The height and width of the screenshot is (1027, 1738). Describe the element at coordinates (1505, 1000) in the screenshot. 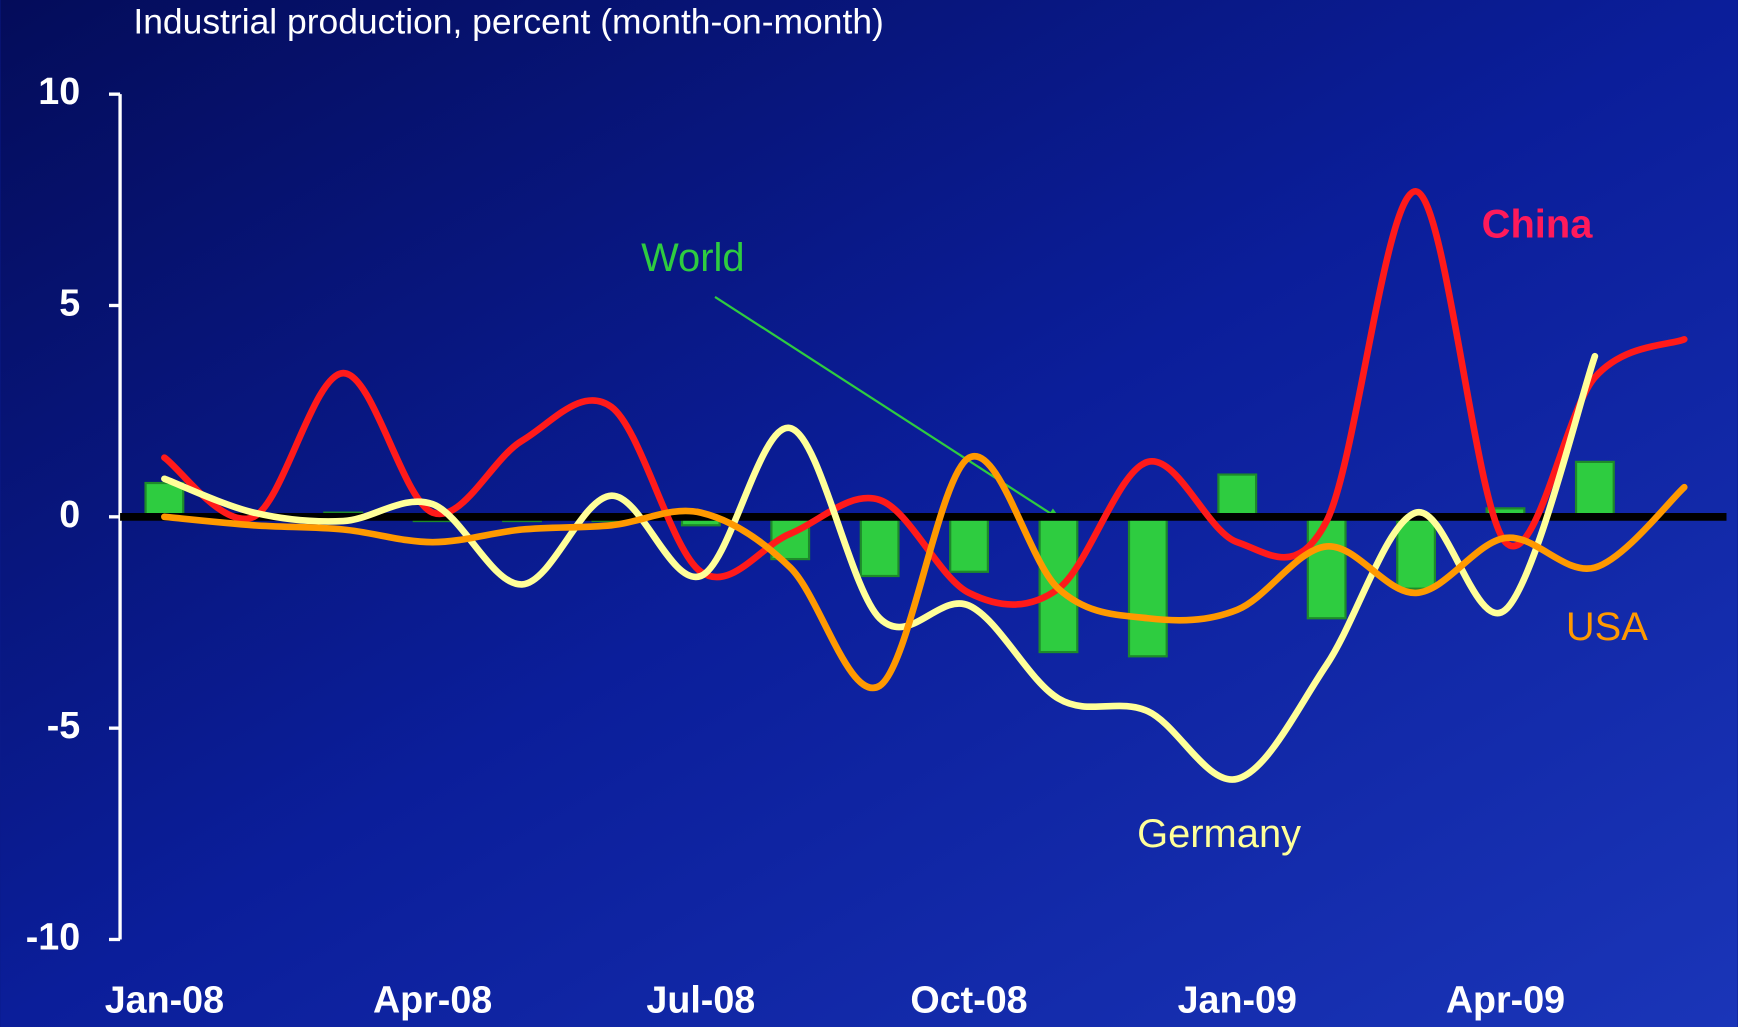

I see `x-tick-label: Apr-09` at that location.